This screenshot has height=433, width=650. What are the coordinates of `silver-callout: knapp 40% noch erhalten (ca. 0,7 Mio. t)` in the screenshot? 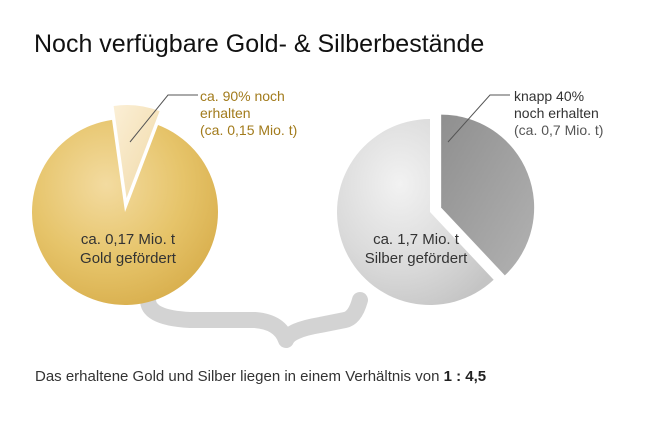 It's located at (558, 113).